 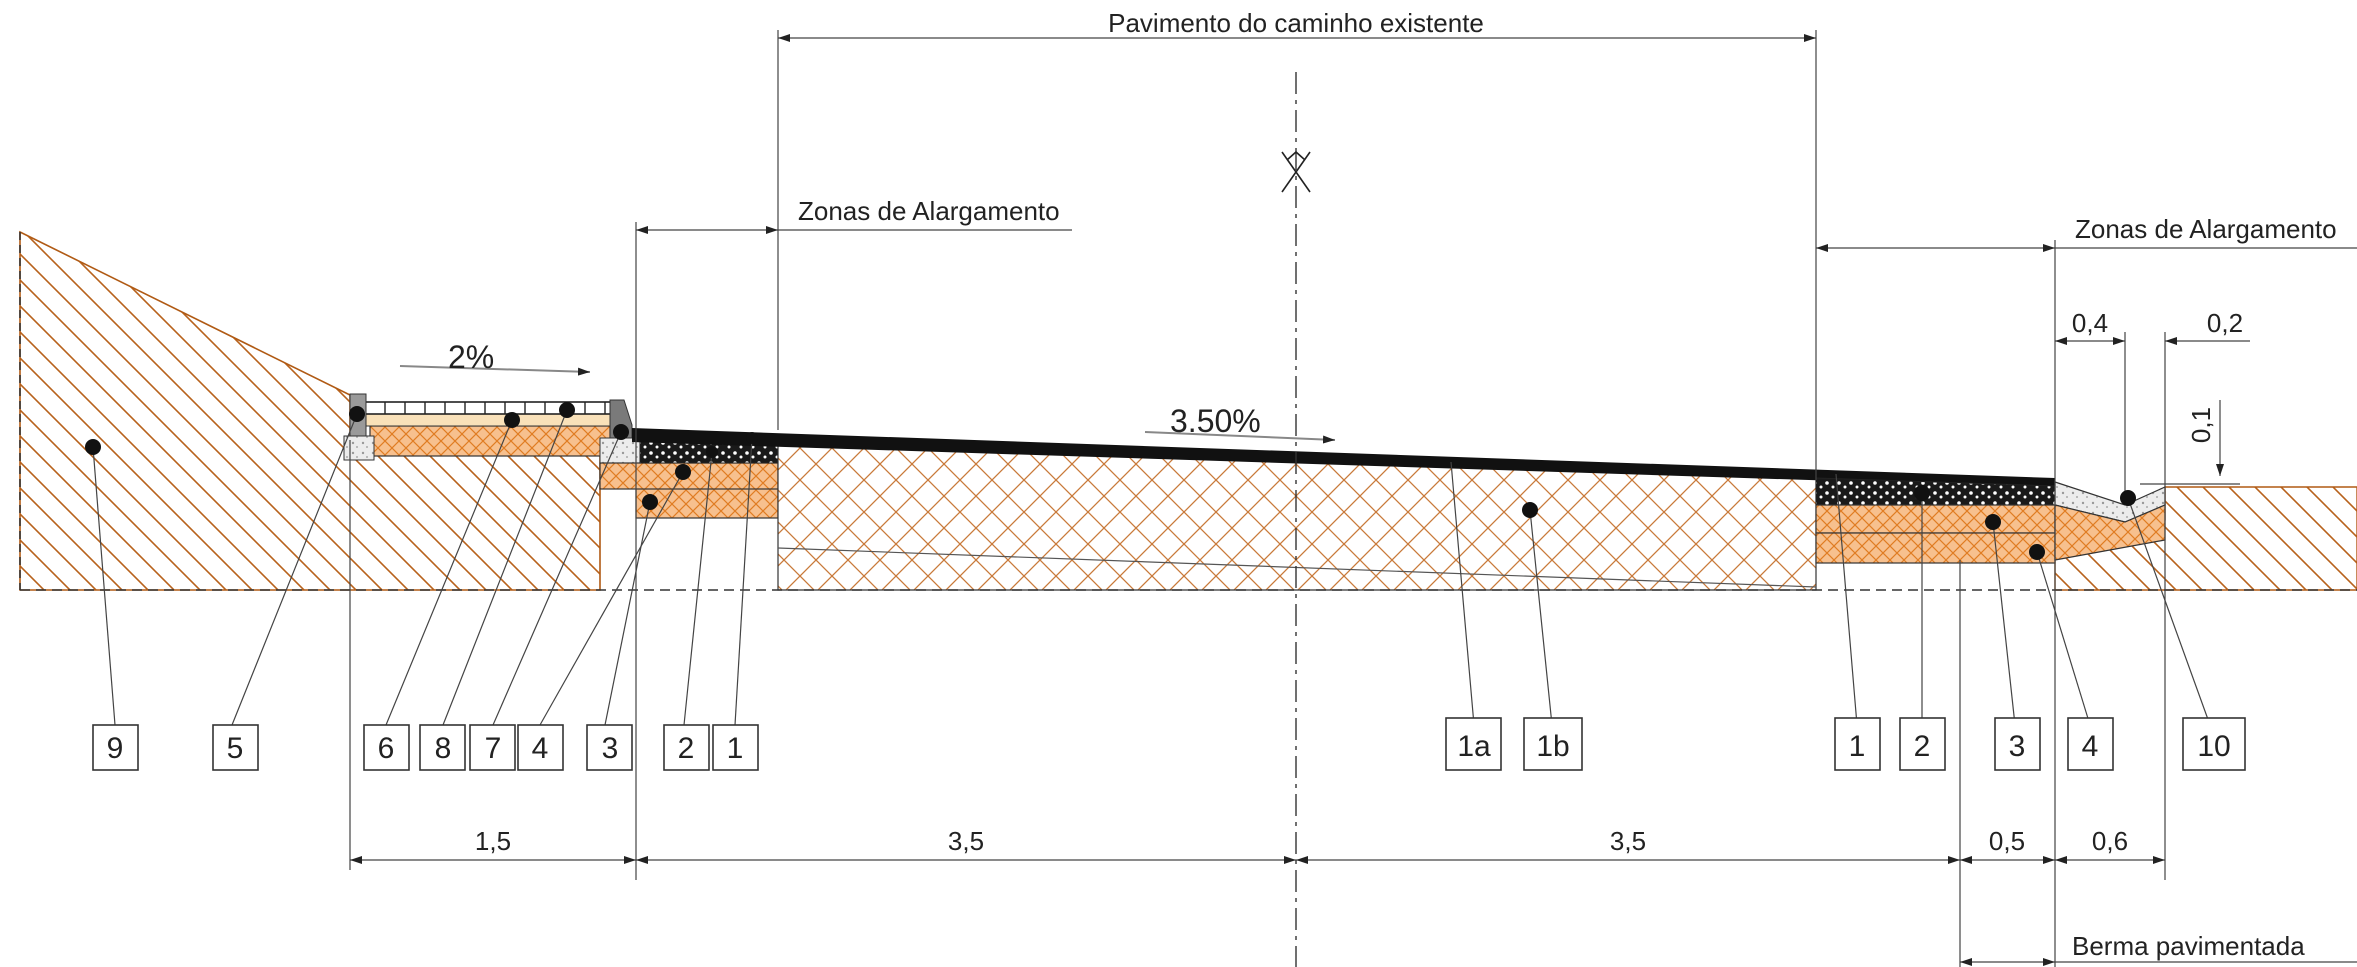 What do you see at coordinates (2090, 323) in the screenshot?
I see `dim-04-label: 0,4` at bounding box center [2090, 323].